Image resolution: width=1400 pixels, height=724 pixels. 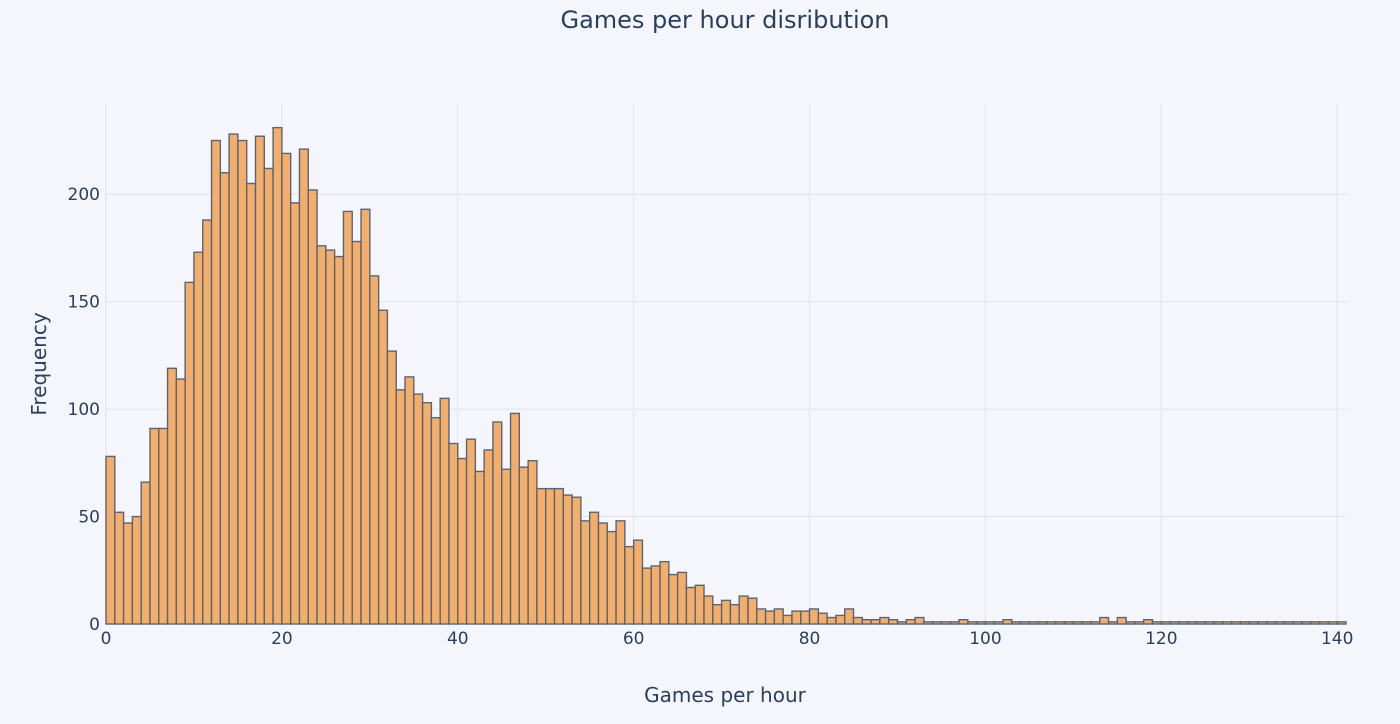 What do you see at coordinates (985, 639) in the screenshot?
I see `x-tick-label: 100` at bounding box center [985, 639].